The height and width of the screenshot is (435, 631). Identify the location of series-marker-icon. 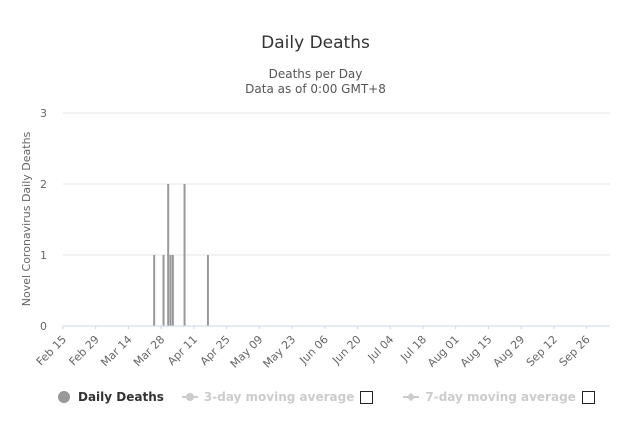
(64, 397).